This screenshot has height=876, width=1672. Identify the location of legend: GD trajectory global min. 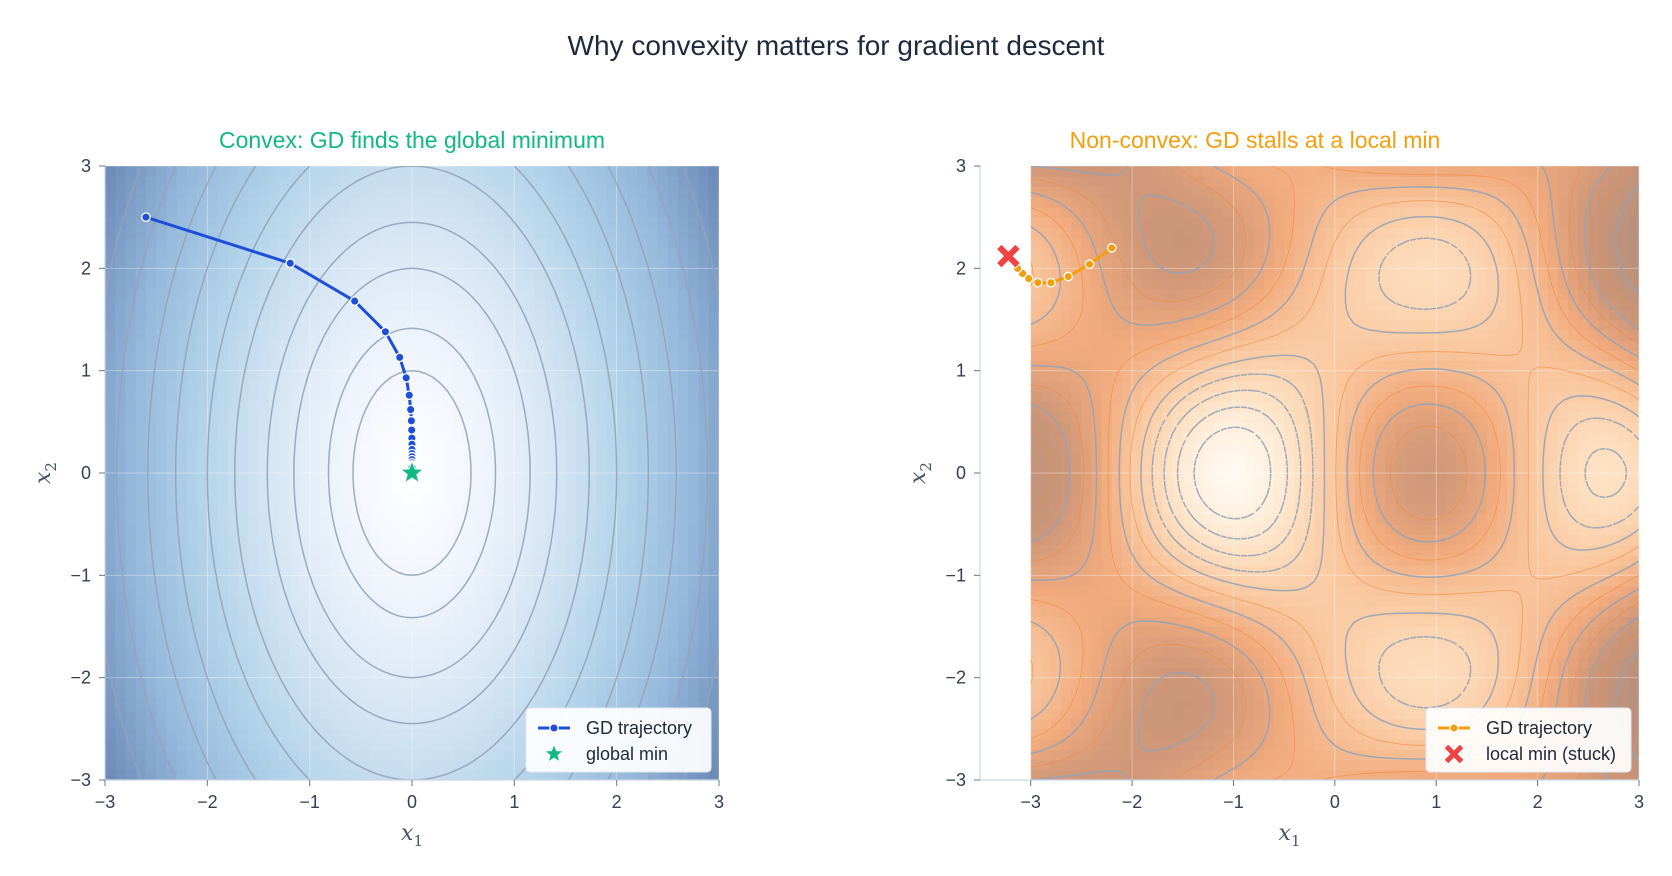
(618, 740).